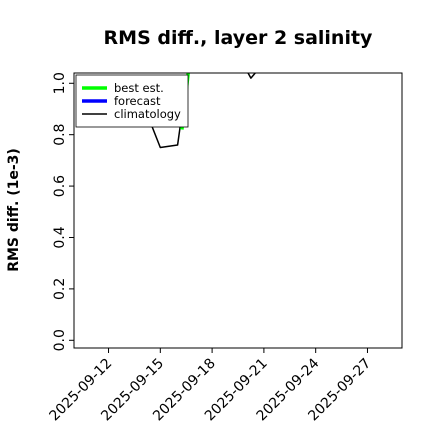  Describe the element at coordinates (239, 38) in the screenshot. I see `chart-title: RMS diff., layer 2 salinity` at that location.